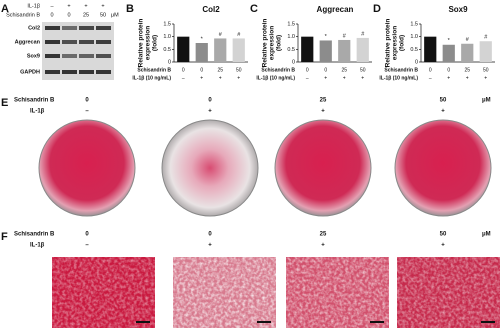 The width and height of the screenshot is (500, 331). I want to click on panel-letter: D, so click(377, 9).